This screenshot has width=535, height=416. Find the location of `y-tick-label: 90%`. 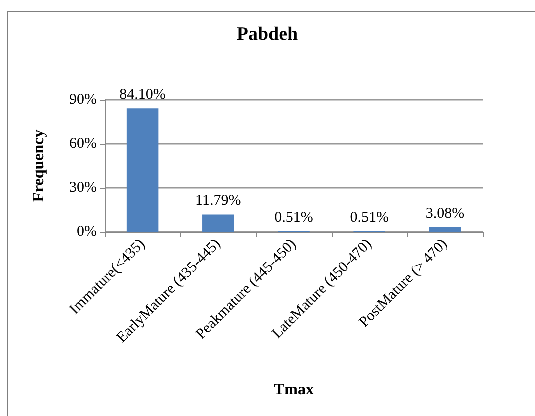

y-tick-label: 90% is located at coordinates (83, 100).